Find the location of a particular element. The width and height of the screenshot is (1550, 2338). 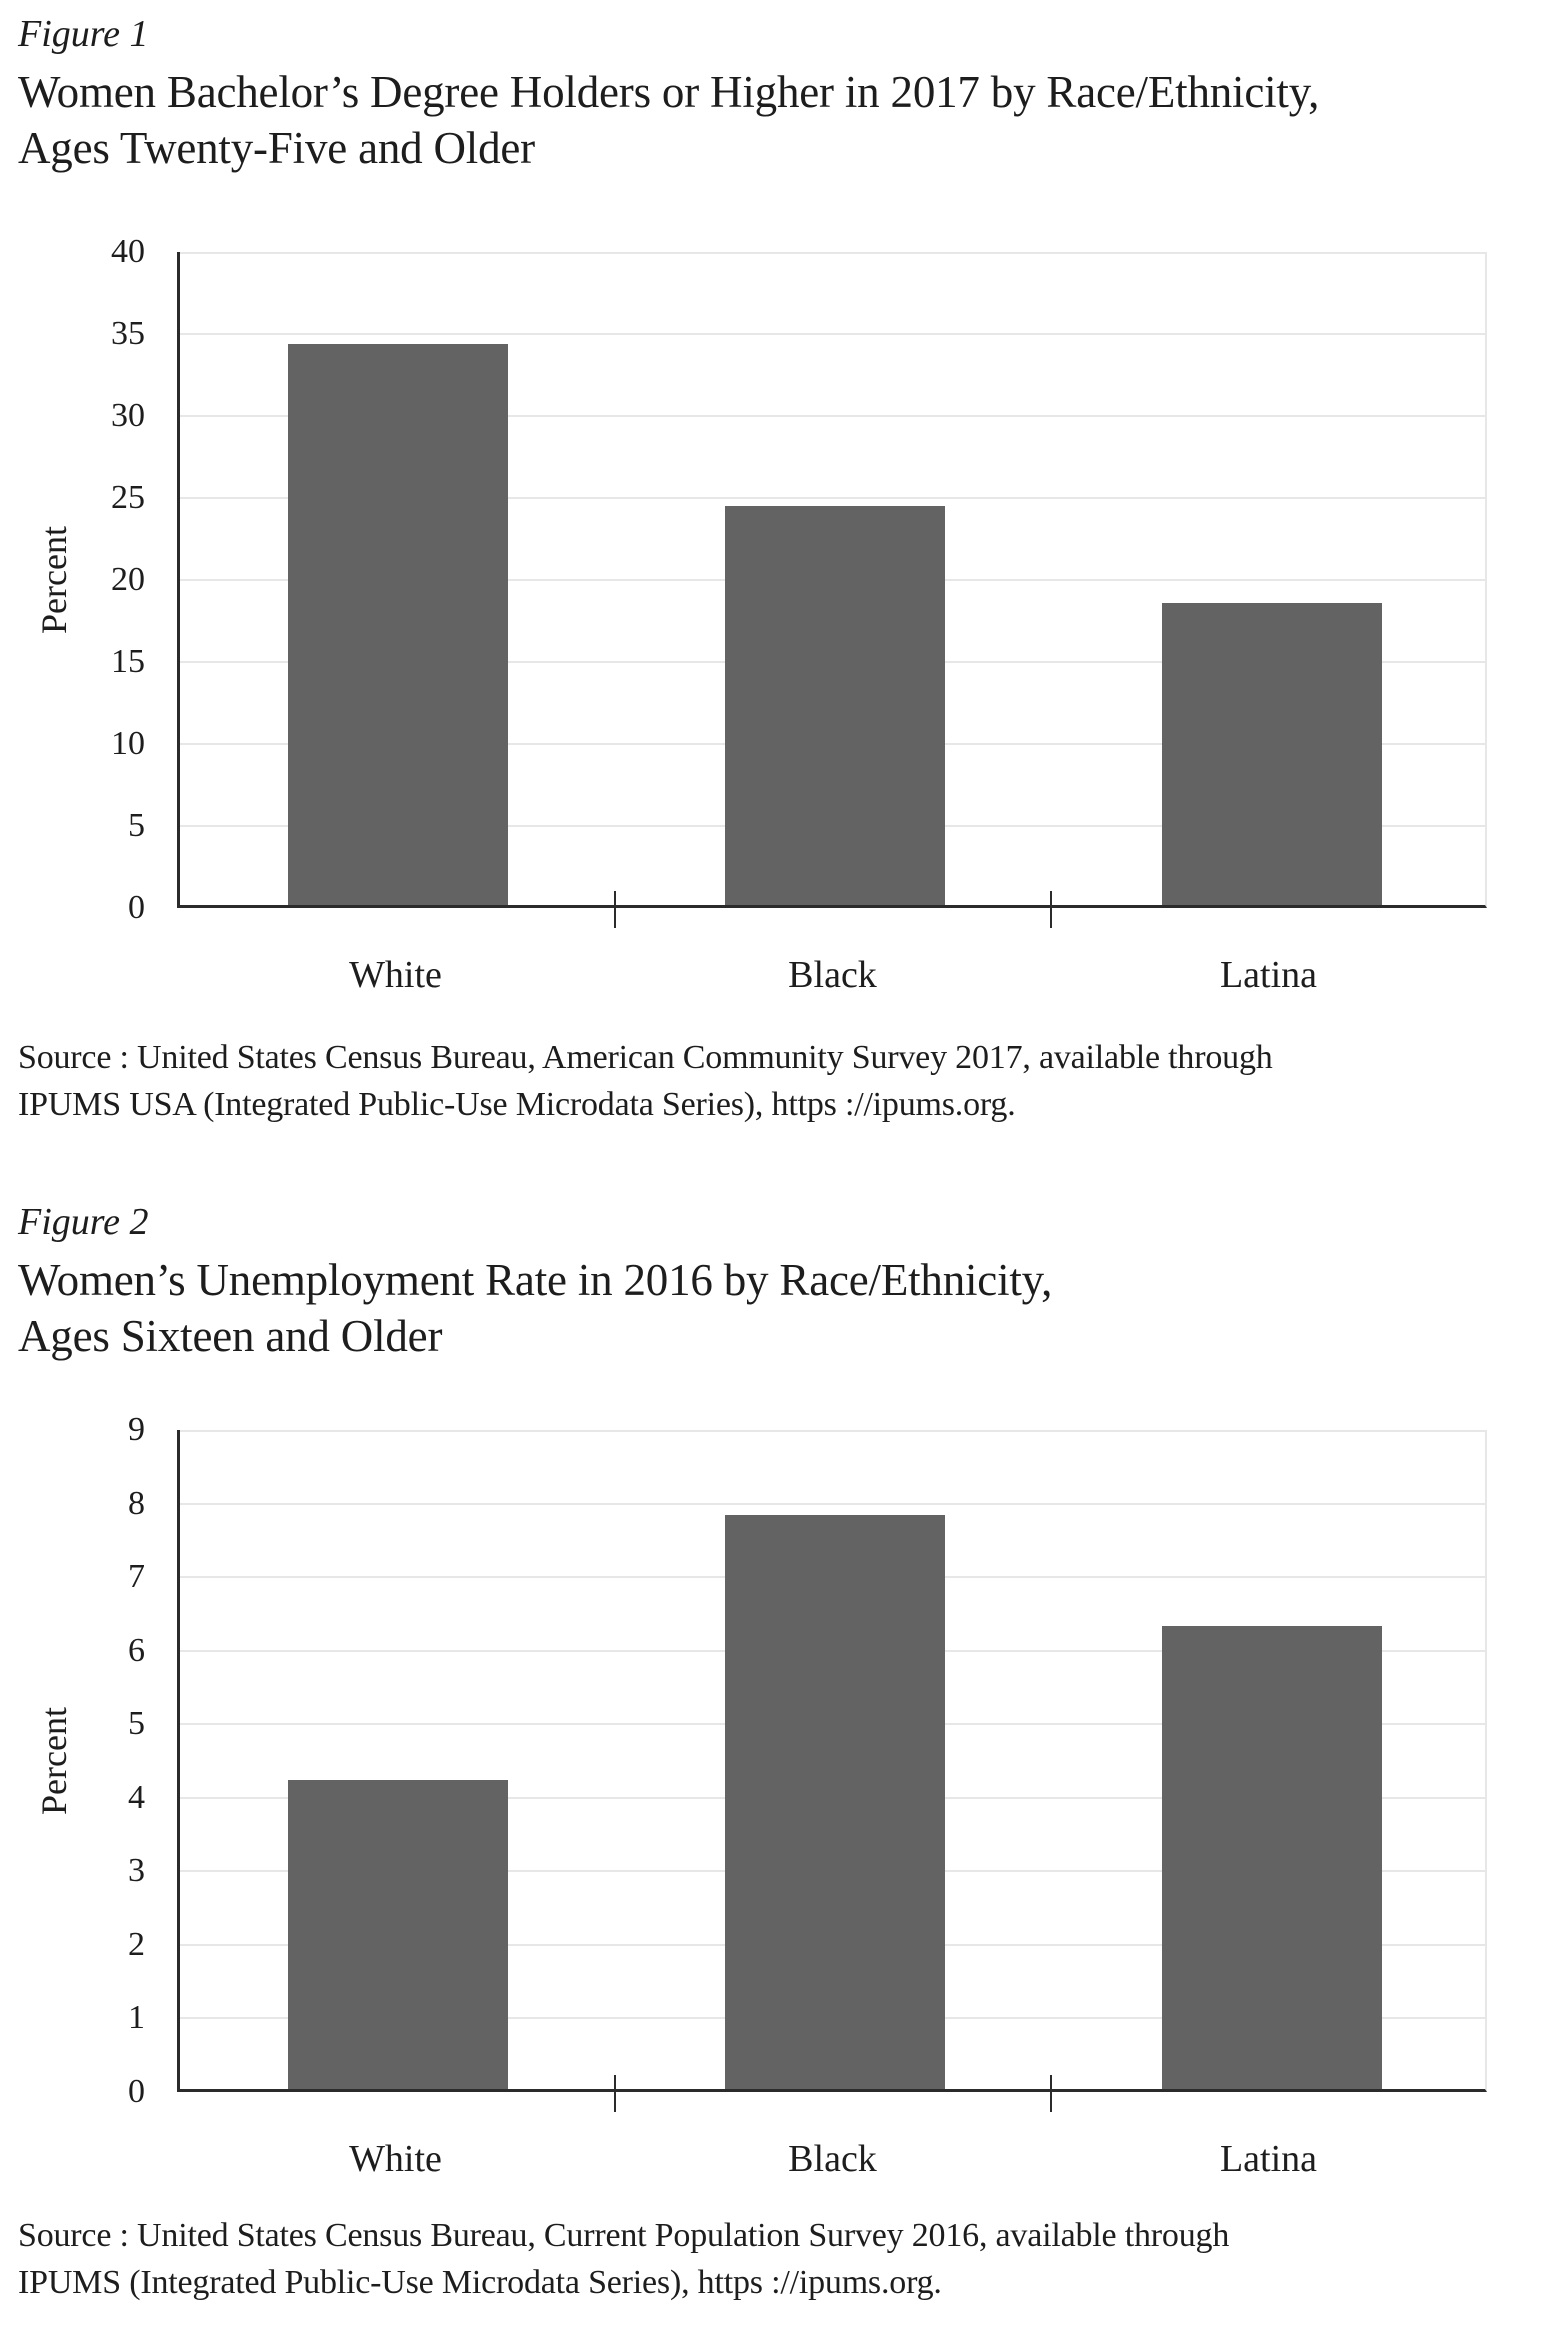

y-axis-tick-label: 7 is located at coordinates (136, 1577).